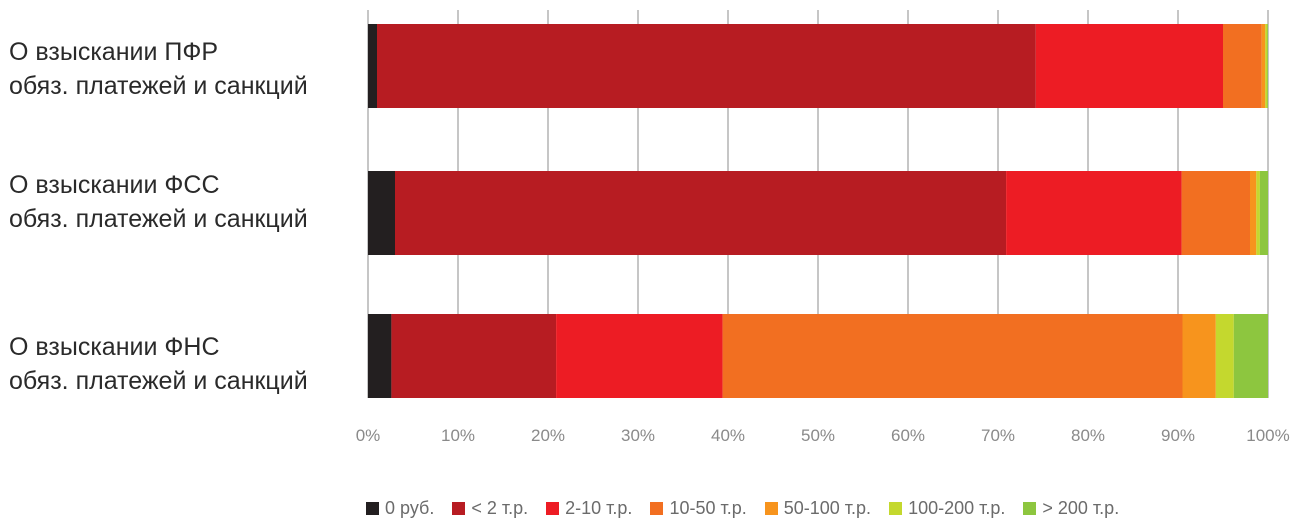 This screenshot has height=524, width=1301. What do you see at coordinates (368, 435) in the screenshot?
I see `x-tick-label: 0%` at bounding box center [368, 435].